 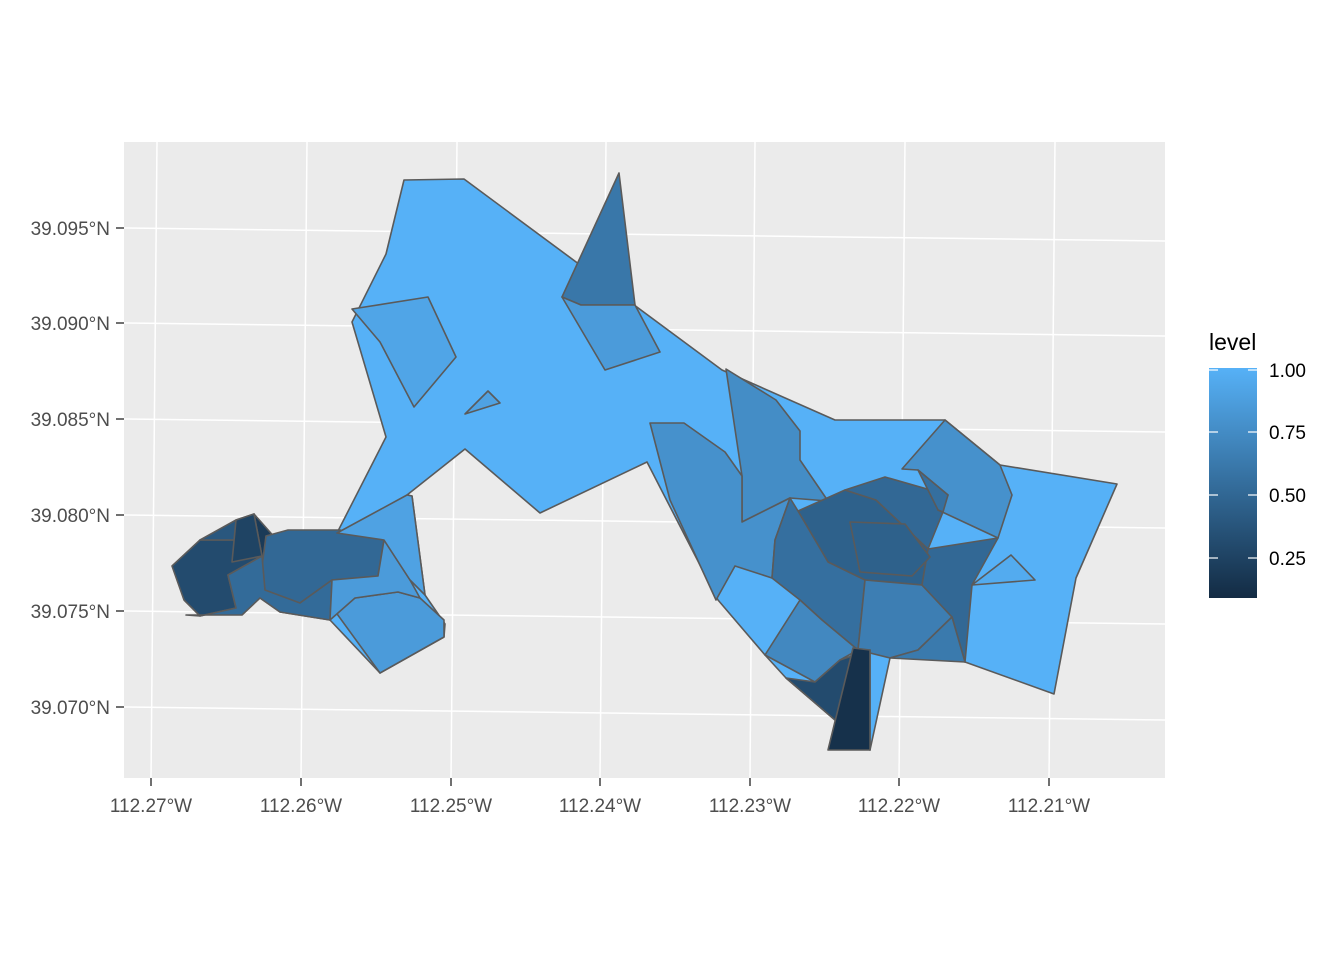 I want to click on legend-label: 0.75, so click(x=1287, y=433).